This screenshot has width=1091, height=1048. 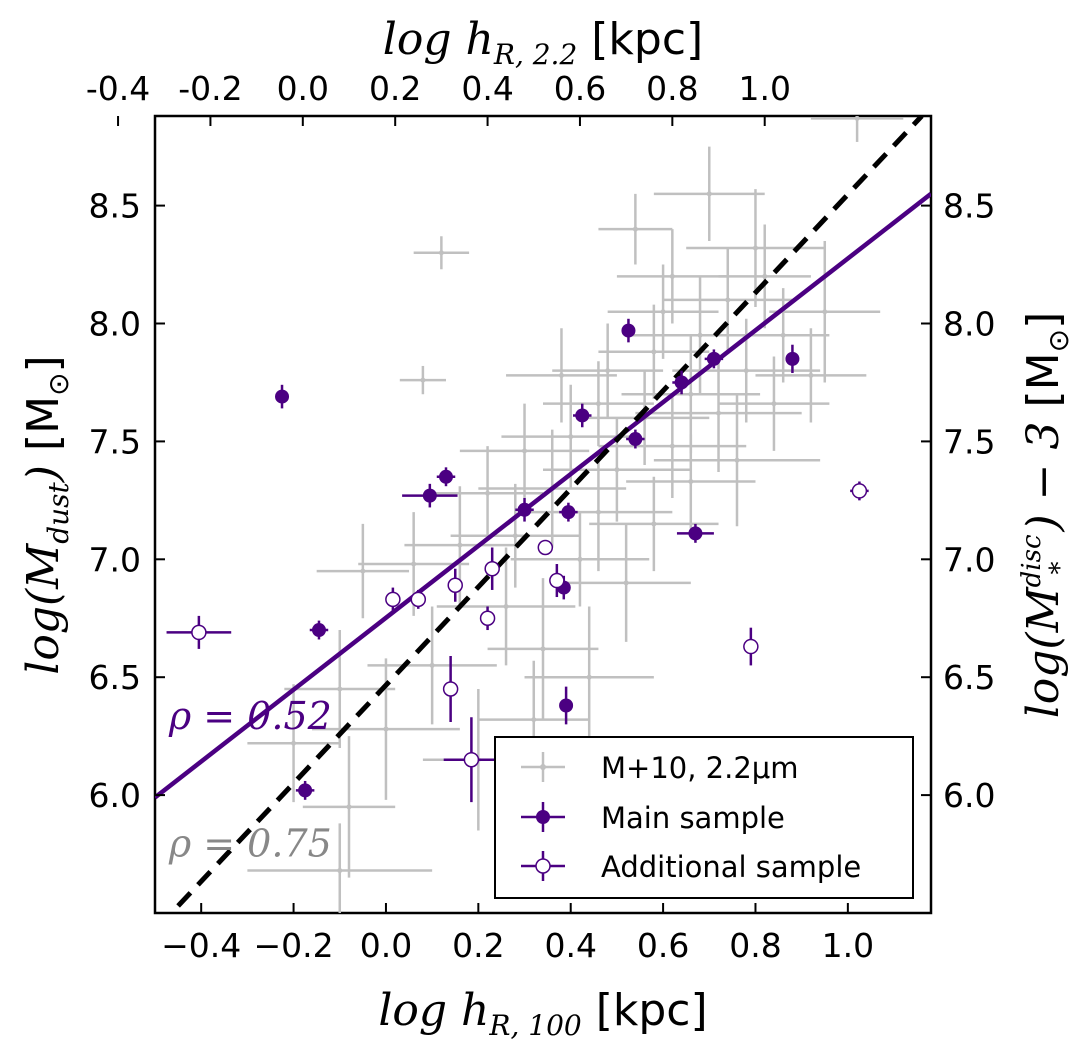 I want to click on rho-annotation-one-to-one: ρ = 0.75, so click(x=250, y=843).